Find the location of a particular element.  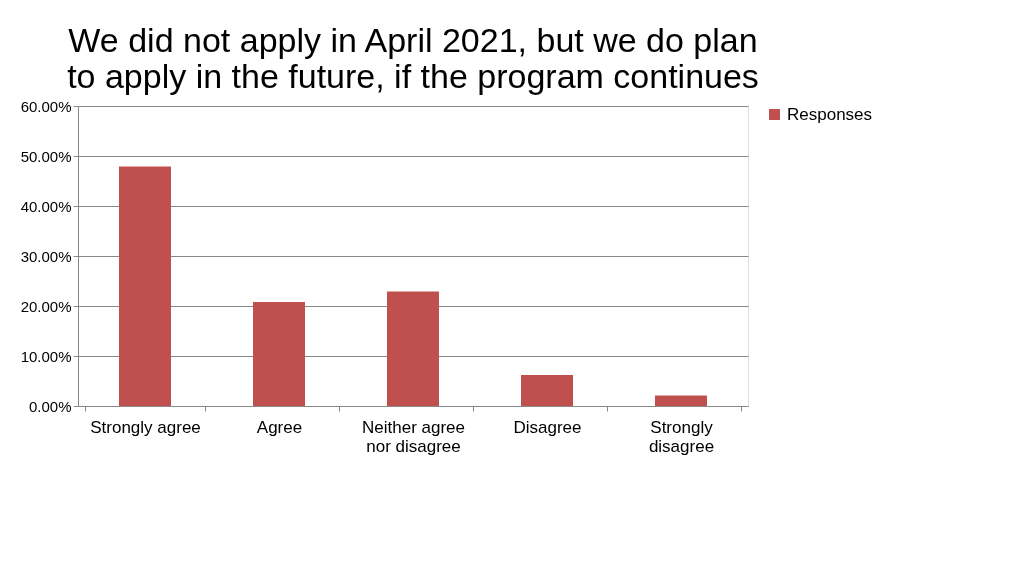

y-tick-label: 20.00% is located at coordinates (46, 306).